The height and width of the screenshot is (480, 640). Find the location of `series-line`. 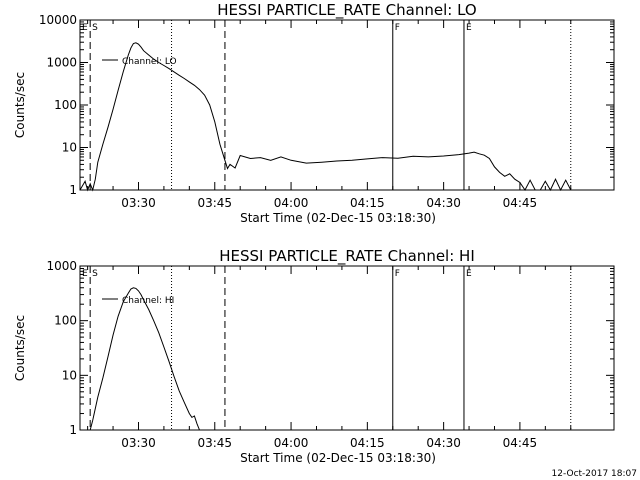

series-line is located at coordinates (144, 359).